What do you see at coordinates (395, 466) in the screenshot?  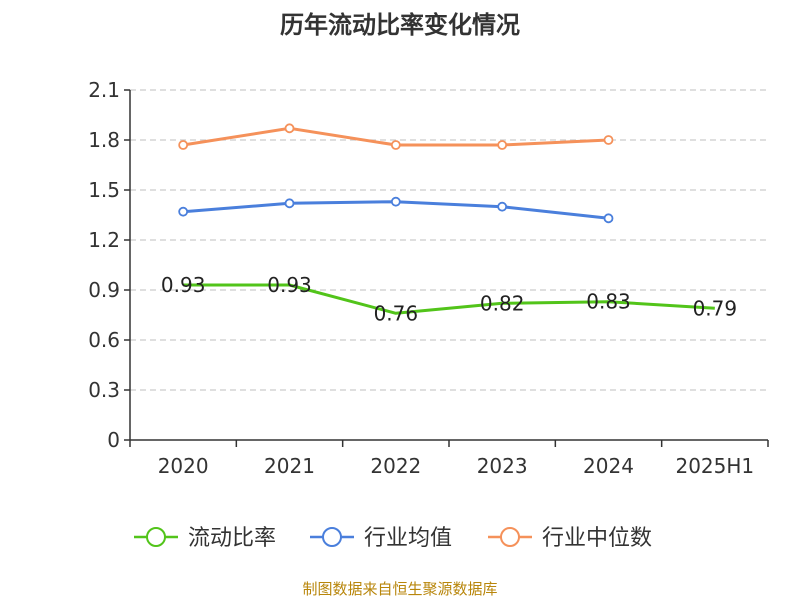 I see `x-tick-label: 2022` at bounding box center [395, 466].